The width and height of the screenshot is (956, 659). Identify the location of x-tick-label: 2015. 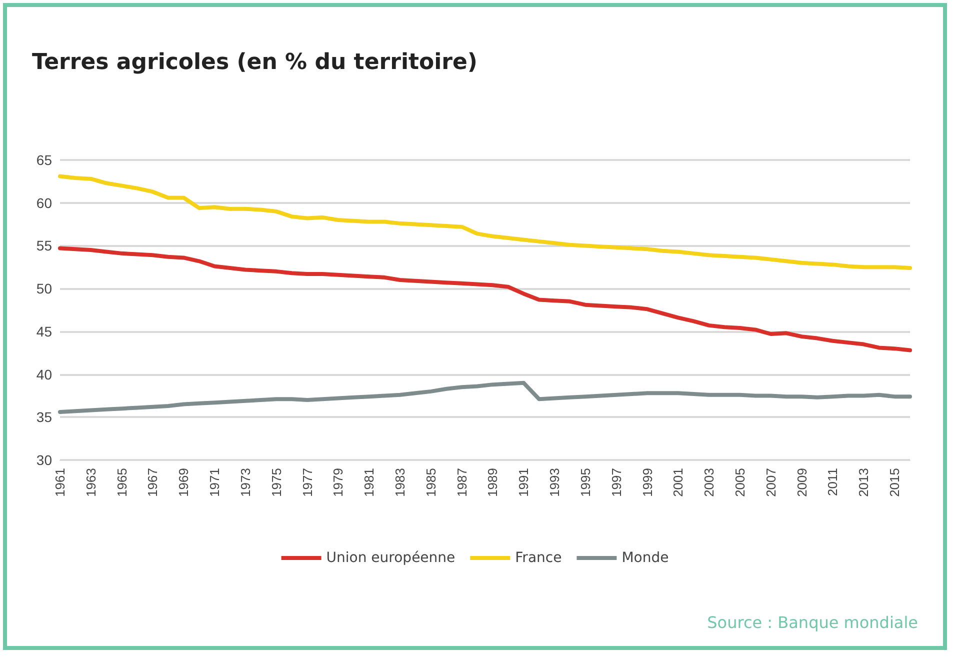
(894, 482).